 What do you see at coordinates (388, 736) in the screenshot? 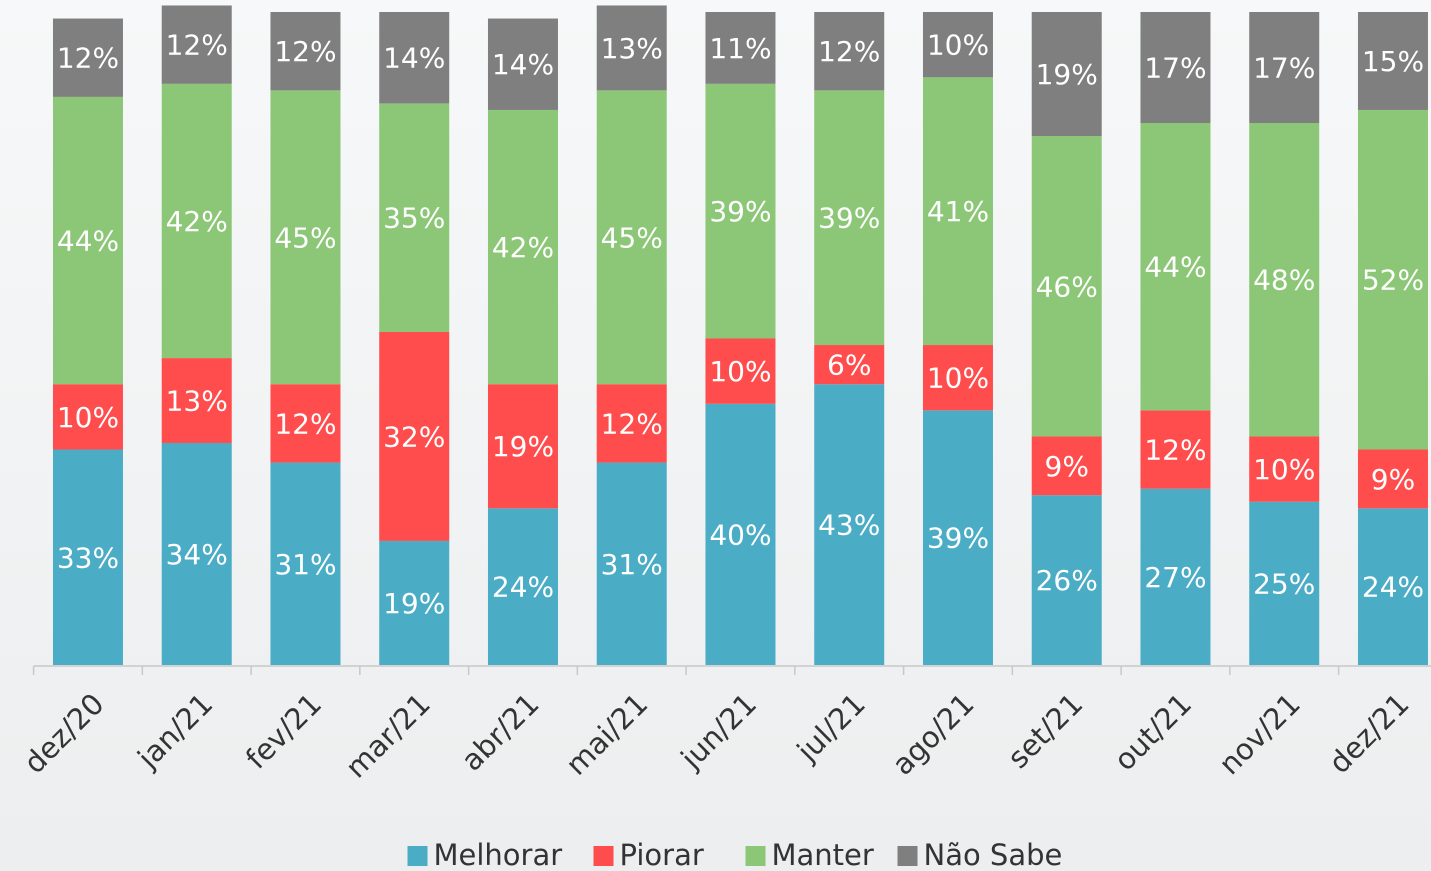
I see `x-tick-label: mar/21` at bounding box center [388, 736].